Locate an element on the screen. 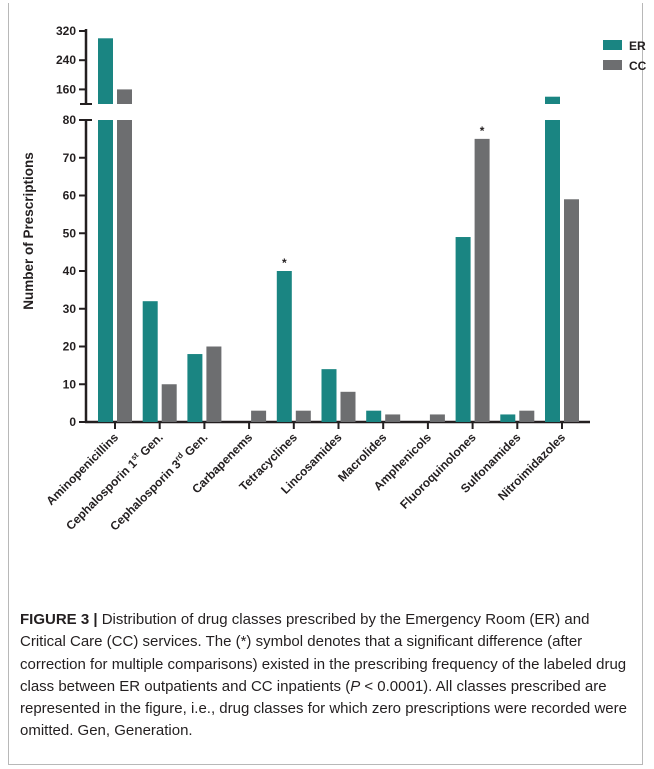 The width and height of the screenshot is (654, 769). y-lower-0-tick-label: 0 is located at coordinates (72, 422).